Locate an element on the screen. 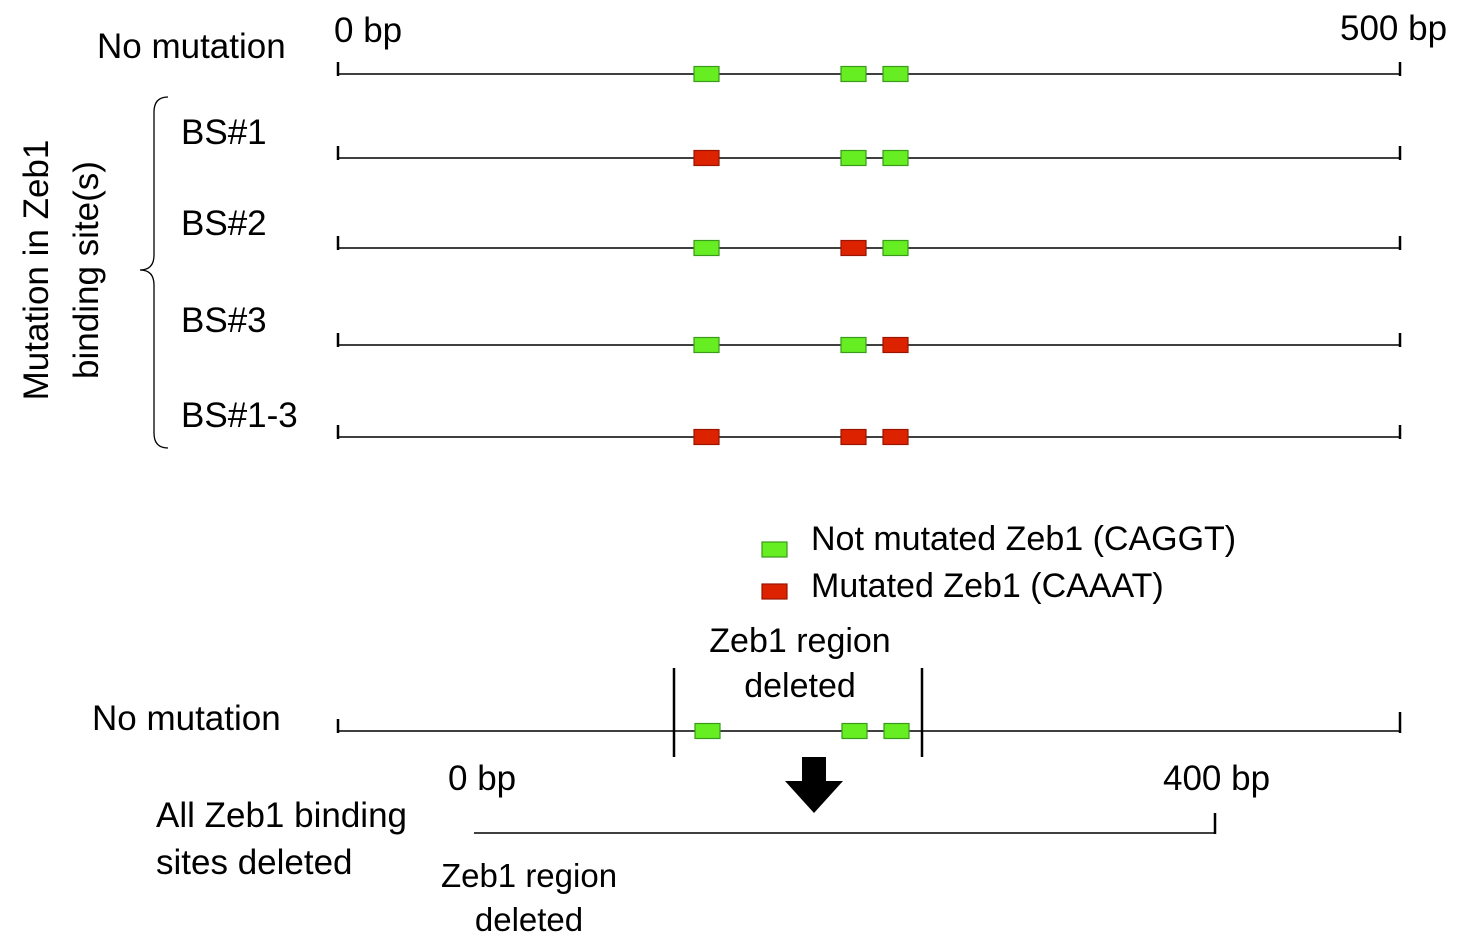  deleted-scale-start-label: 0 bp is located at coordinates (482, 778).